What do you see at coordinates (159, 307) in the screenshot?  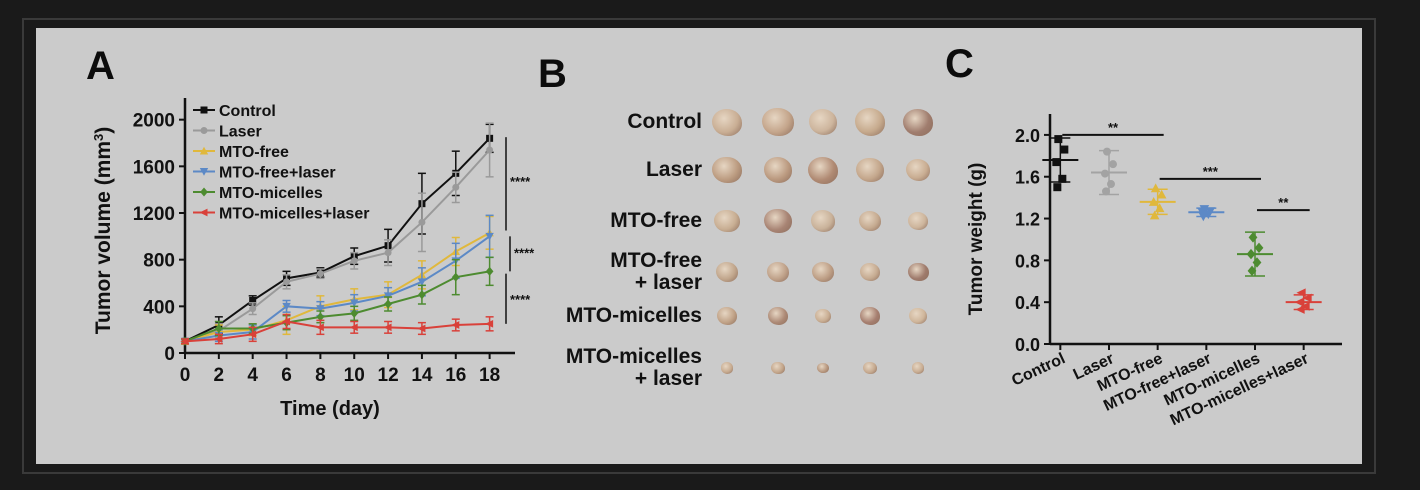 I see `y-tick-label: 400` at bounding box center [159, 307].